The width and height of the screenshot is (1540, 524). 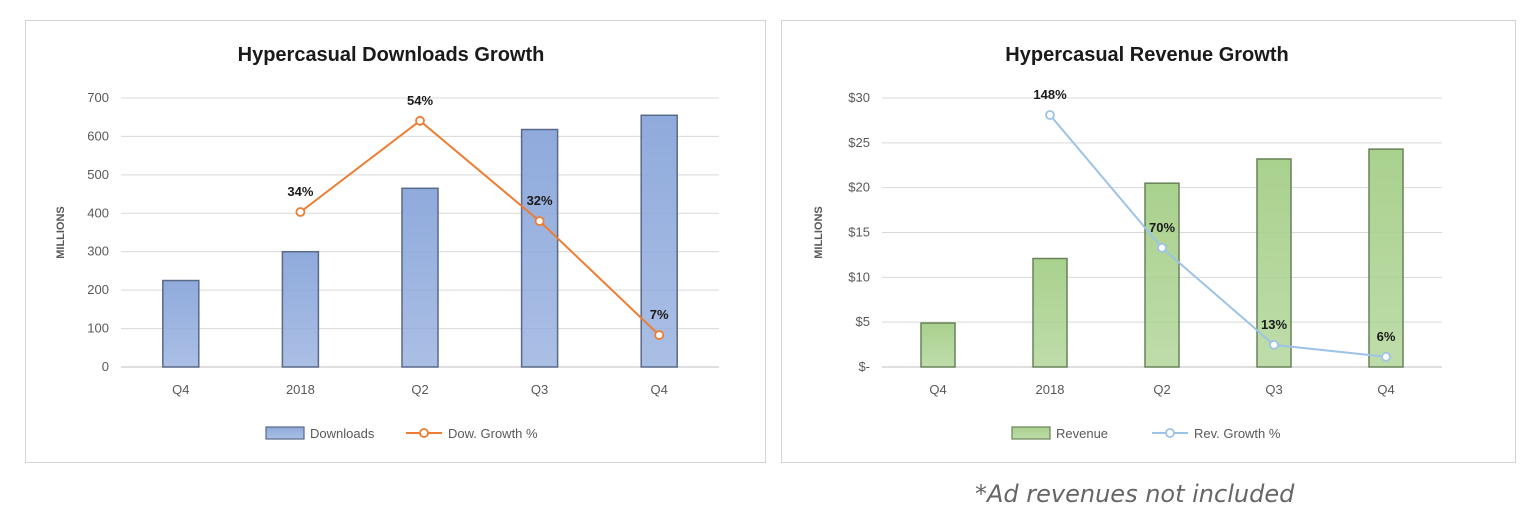 I want to click on growth-data-label: 54%, so click(x=420, y=100).